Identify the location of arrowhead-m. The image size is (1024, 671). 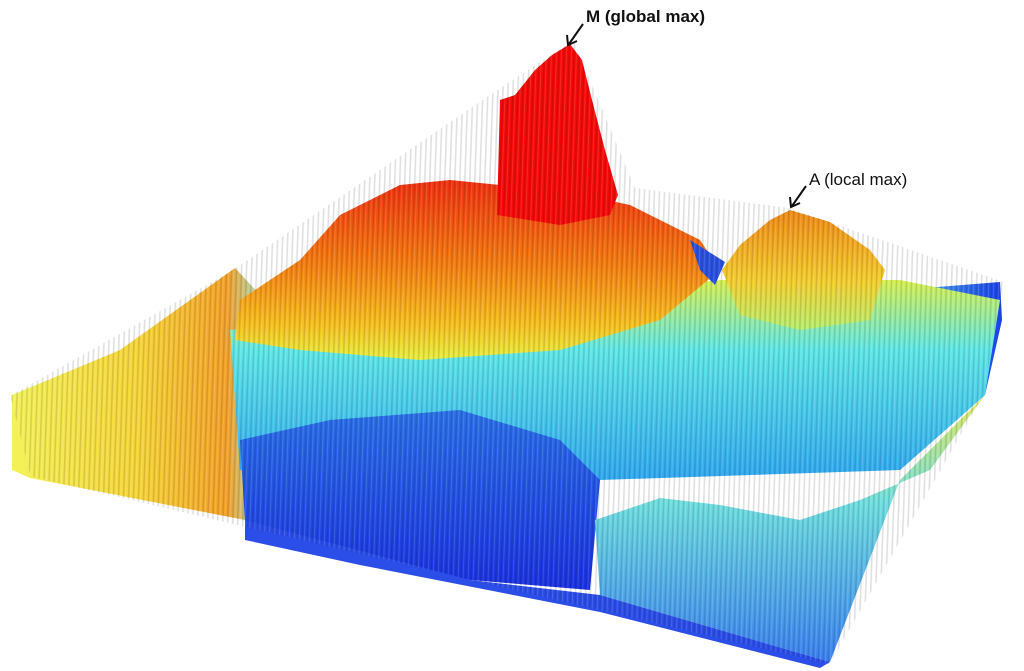
(572, 40).